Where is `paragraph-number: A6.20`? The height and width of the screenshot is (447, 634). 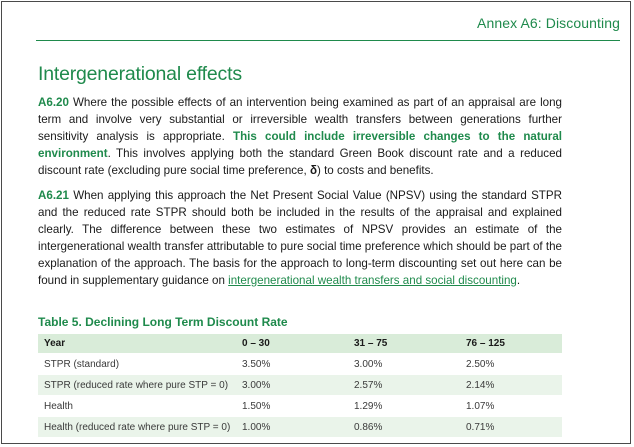 paragraph-number: A6.20 is located at coordinates (53, 102).